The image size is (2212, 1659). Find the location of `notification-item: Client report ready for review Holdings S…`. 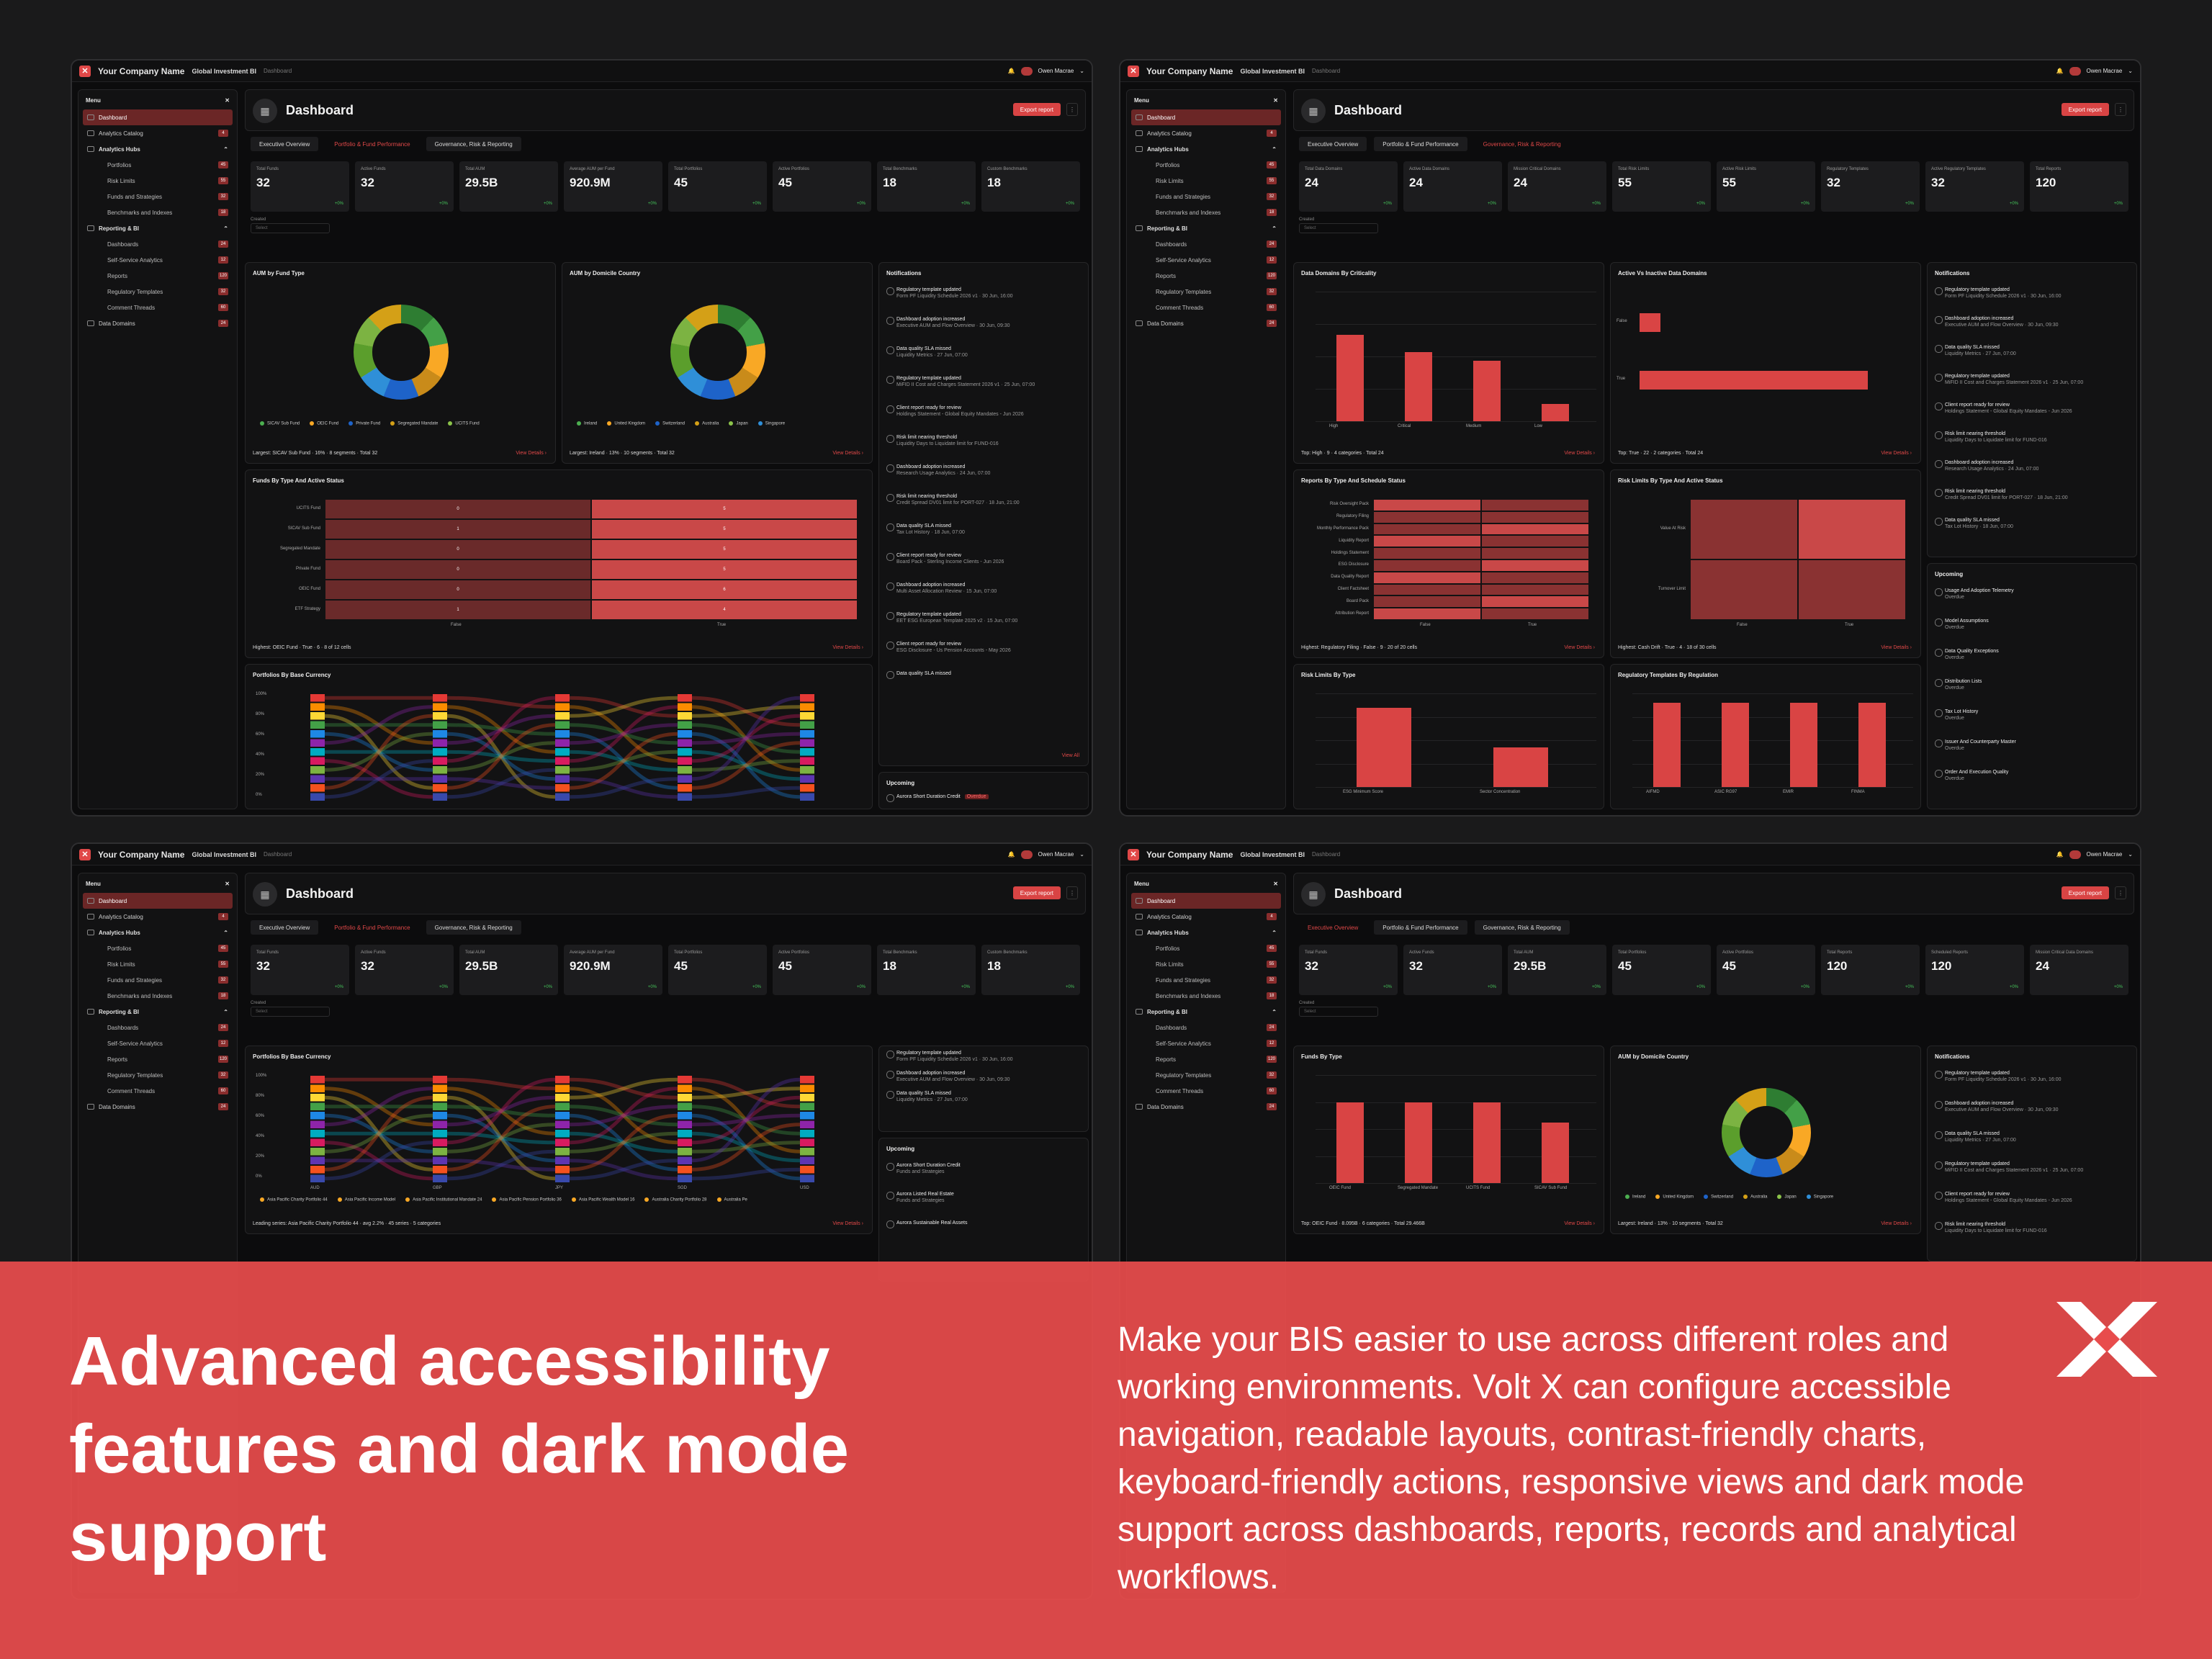

notification-item: Client report ready for review Holdings S… is located at coordinates (983, 411).